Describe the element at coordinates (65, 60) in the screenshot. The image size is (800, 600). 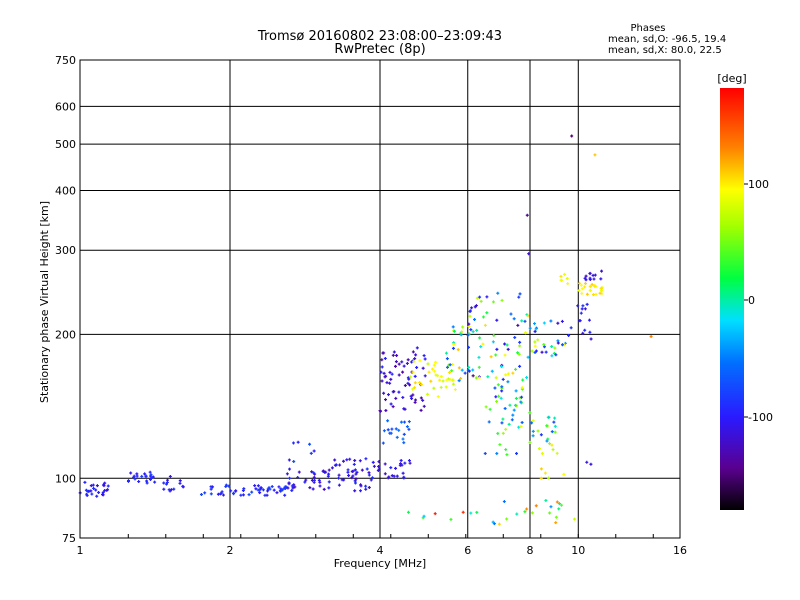
I see `y-tick-label: 750` at that location.